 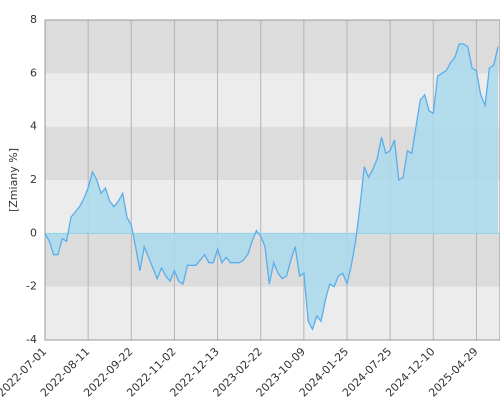 I want to click on y-tick-label: -4, so click(x=31, y=339).